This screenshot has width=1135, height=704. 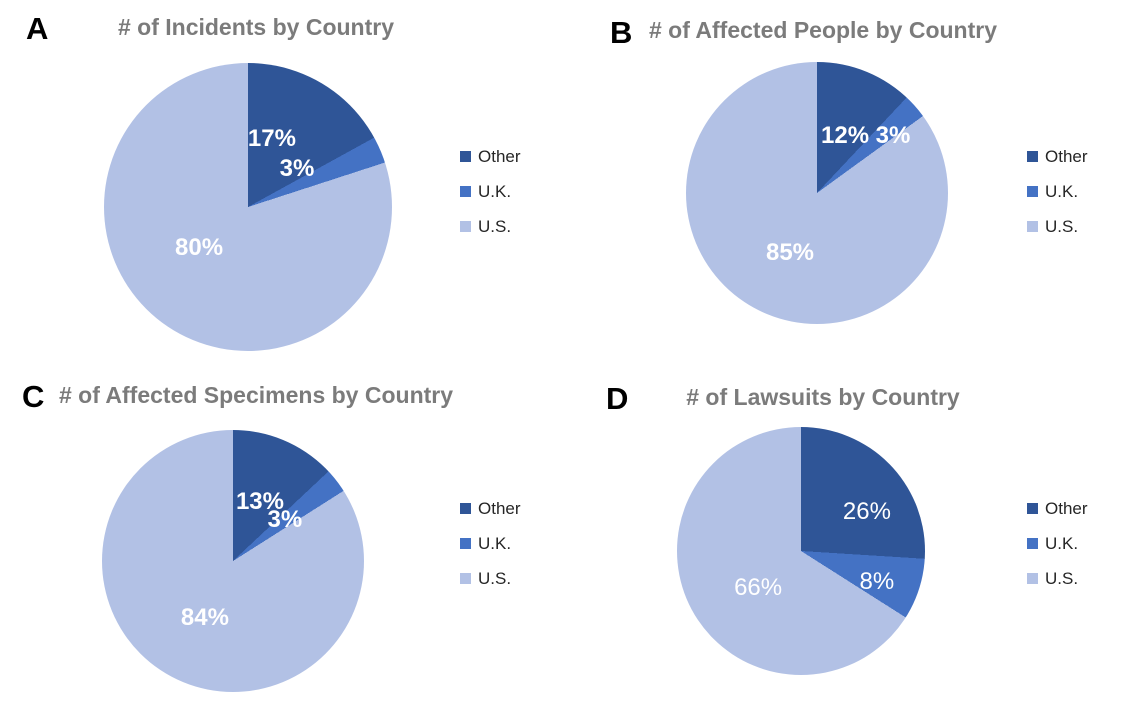 I want to click on slice-label: 85%, so click(x=790, y=252).